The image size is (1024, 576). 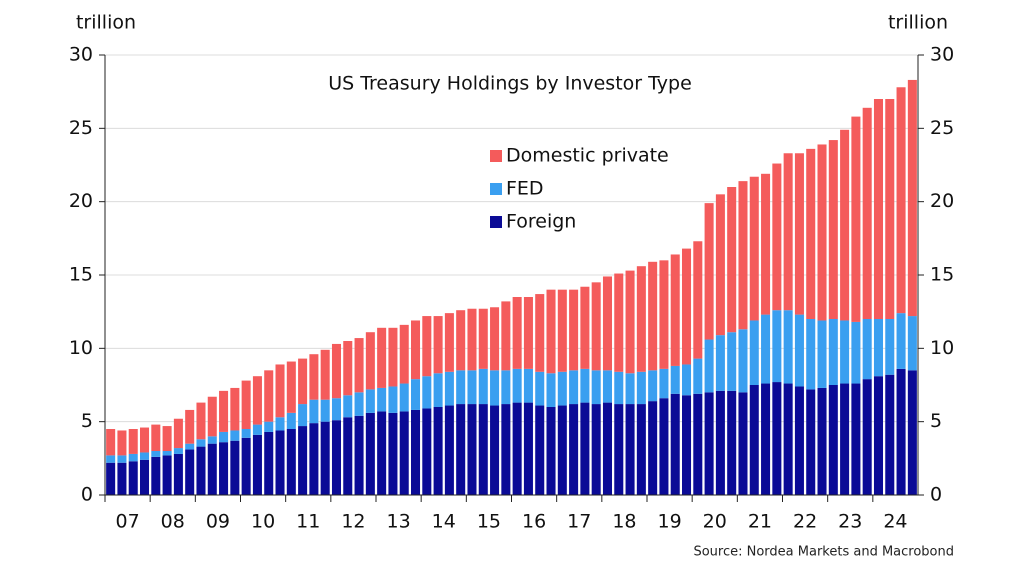 I want to click on source: Source: Nordea Markets and Macrobond, so click(x=823, y=552).